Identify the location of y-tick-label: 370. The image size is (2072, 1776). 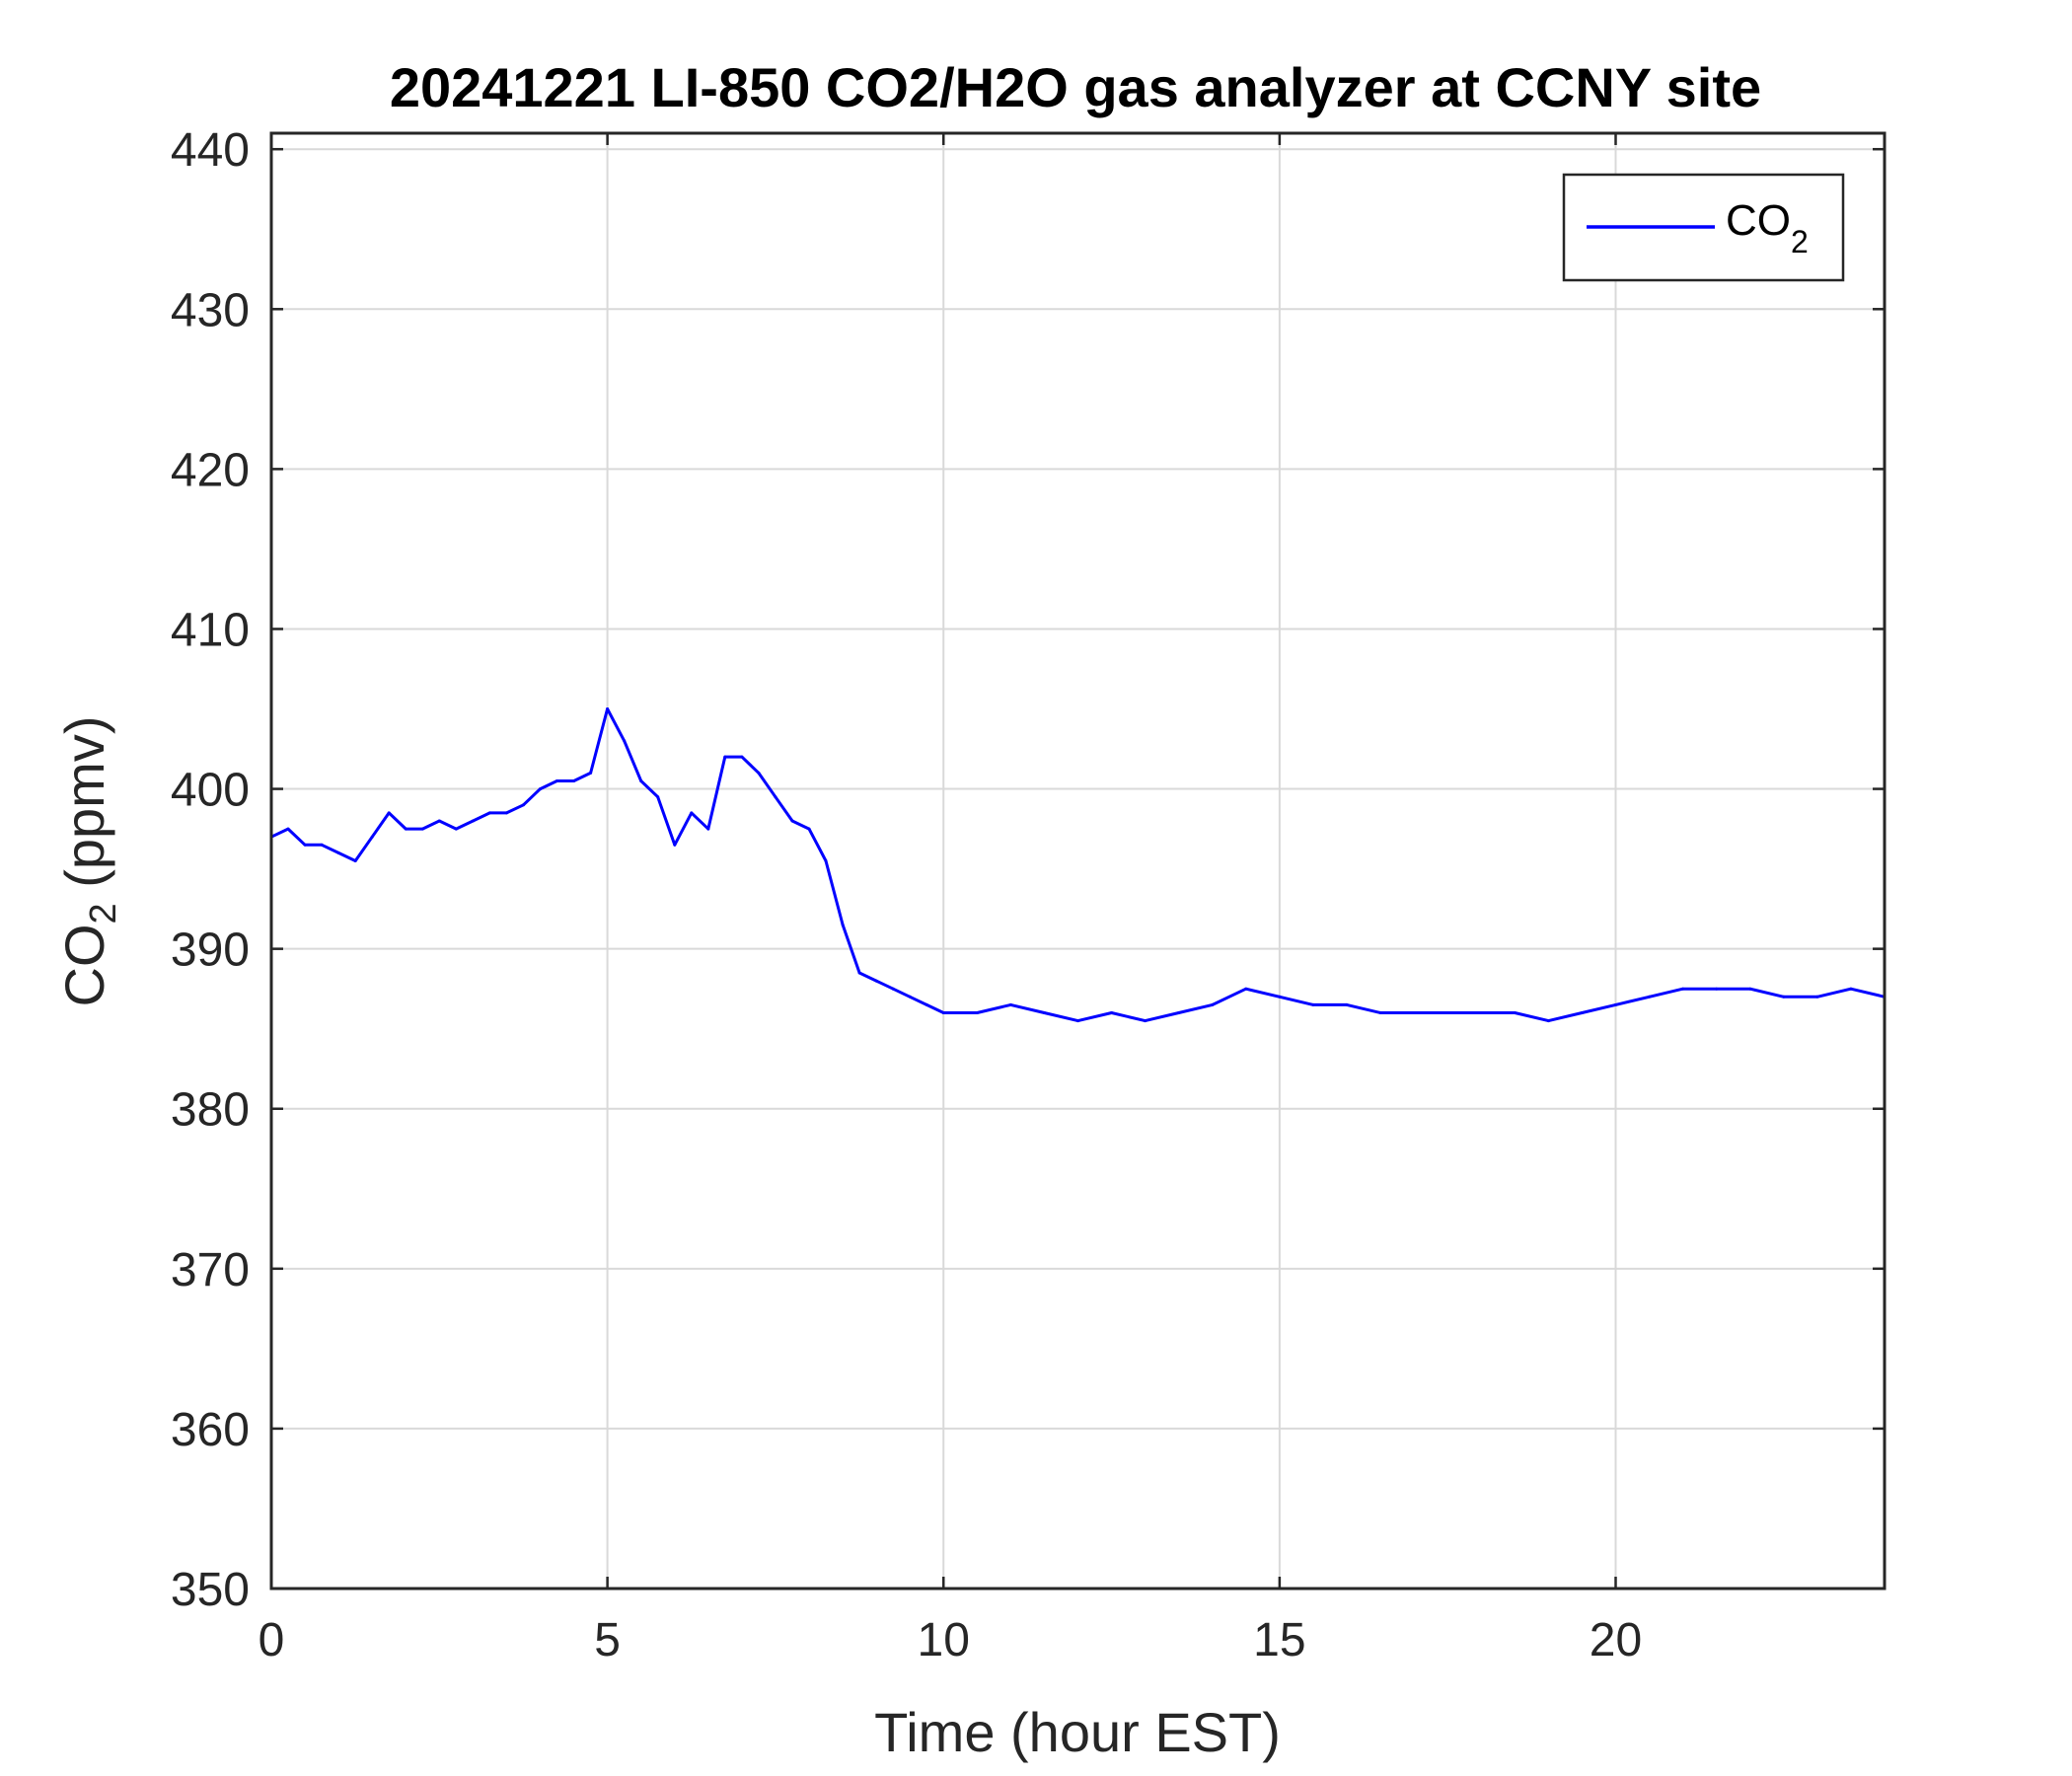
(211, 1270).